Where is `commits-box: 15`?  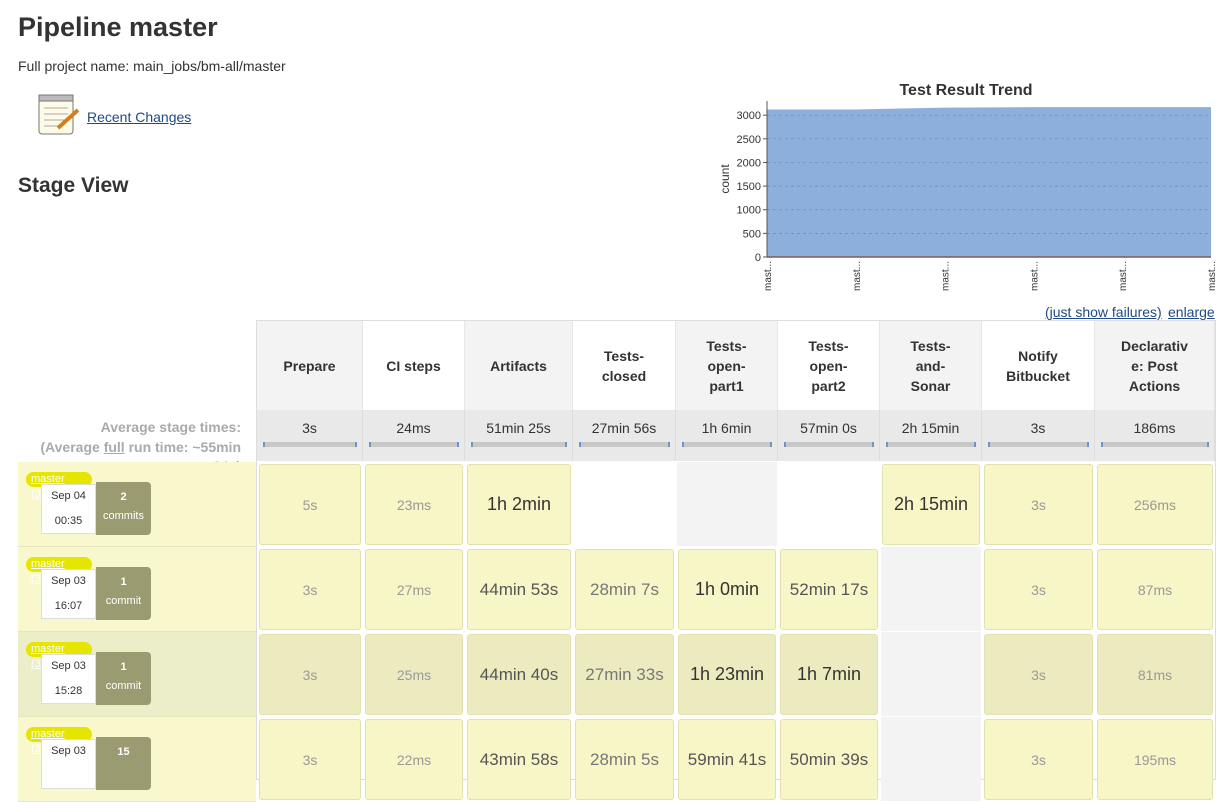 commits-box: 15 is located at coordinates (123, 763).